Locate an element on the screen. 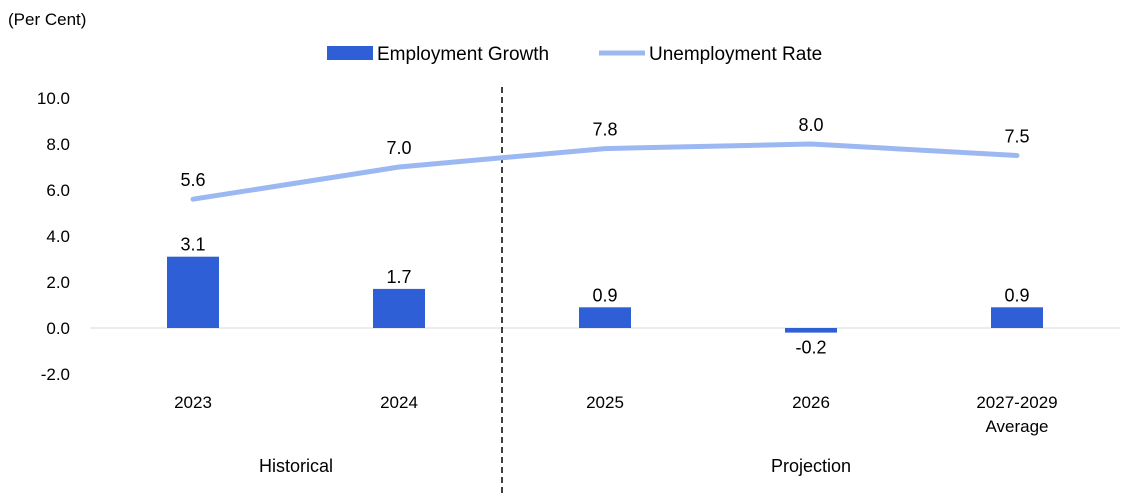 The image size is (1134, 502). line-unemployment-rate is located at coordinates (605, 171).